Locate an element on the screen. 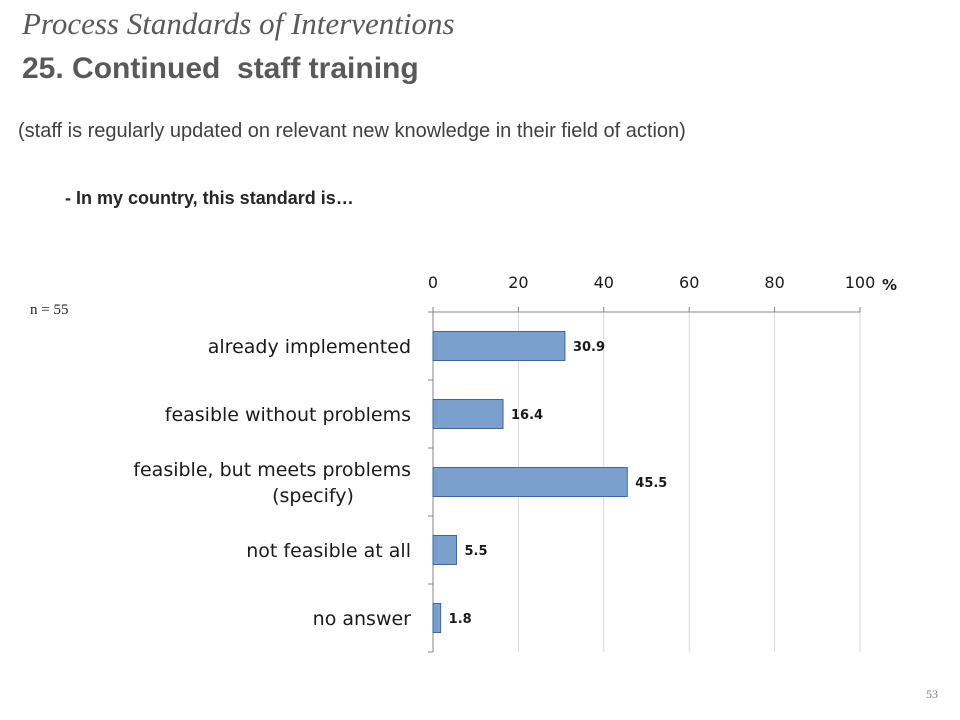 This screenshot has height=720, width=960. category-label: (specify) is located at coordinates (313, 496).